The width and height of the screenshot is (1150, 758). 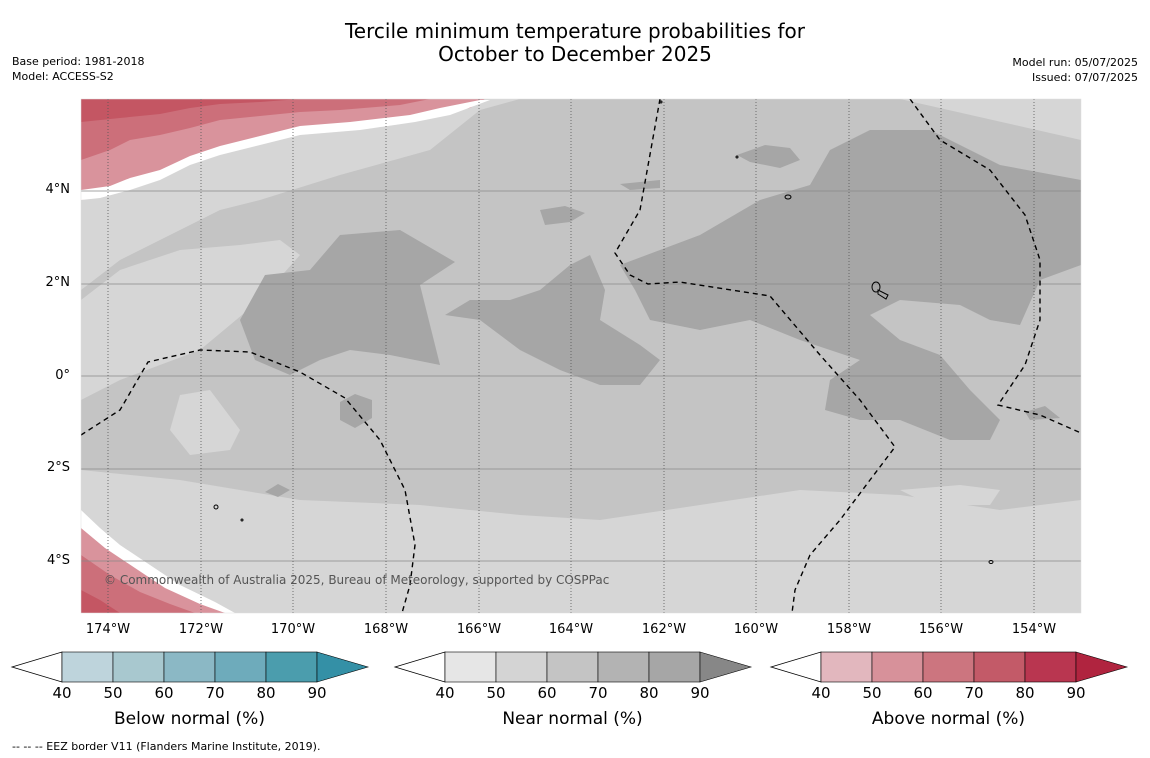 I want to click on below-tick-80: 80, so click(x=266, y=693).